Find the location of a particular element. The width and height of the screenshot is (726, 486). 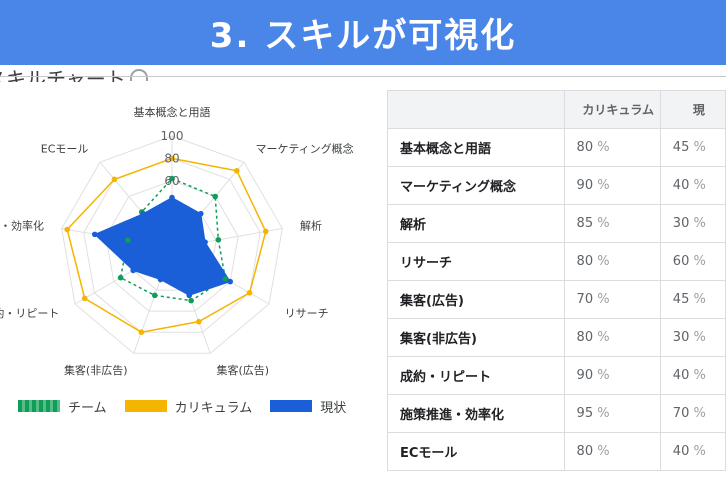

legend-item-current: 現状 is located at coordinates (308, 406).